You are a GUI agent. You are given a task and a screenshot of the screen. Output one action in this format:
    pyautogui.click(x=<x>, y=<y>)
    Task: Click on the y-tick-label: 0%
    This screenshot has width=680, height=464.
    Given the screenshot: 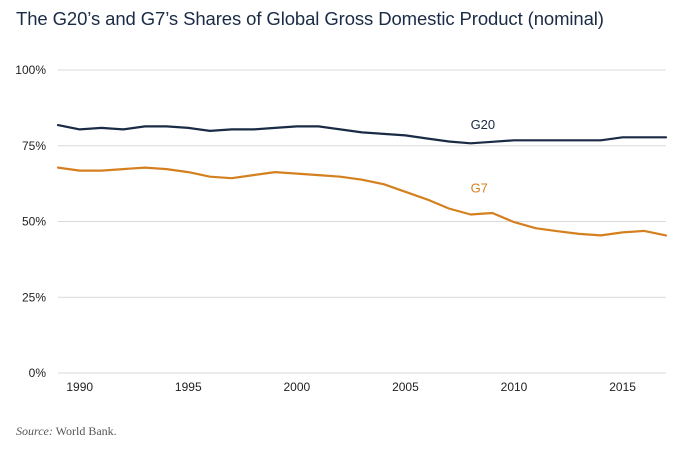 What is the action you would take?
    pyautogui.click(x=38, y=373)
    